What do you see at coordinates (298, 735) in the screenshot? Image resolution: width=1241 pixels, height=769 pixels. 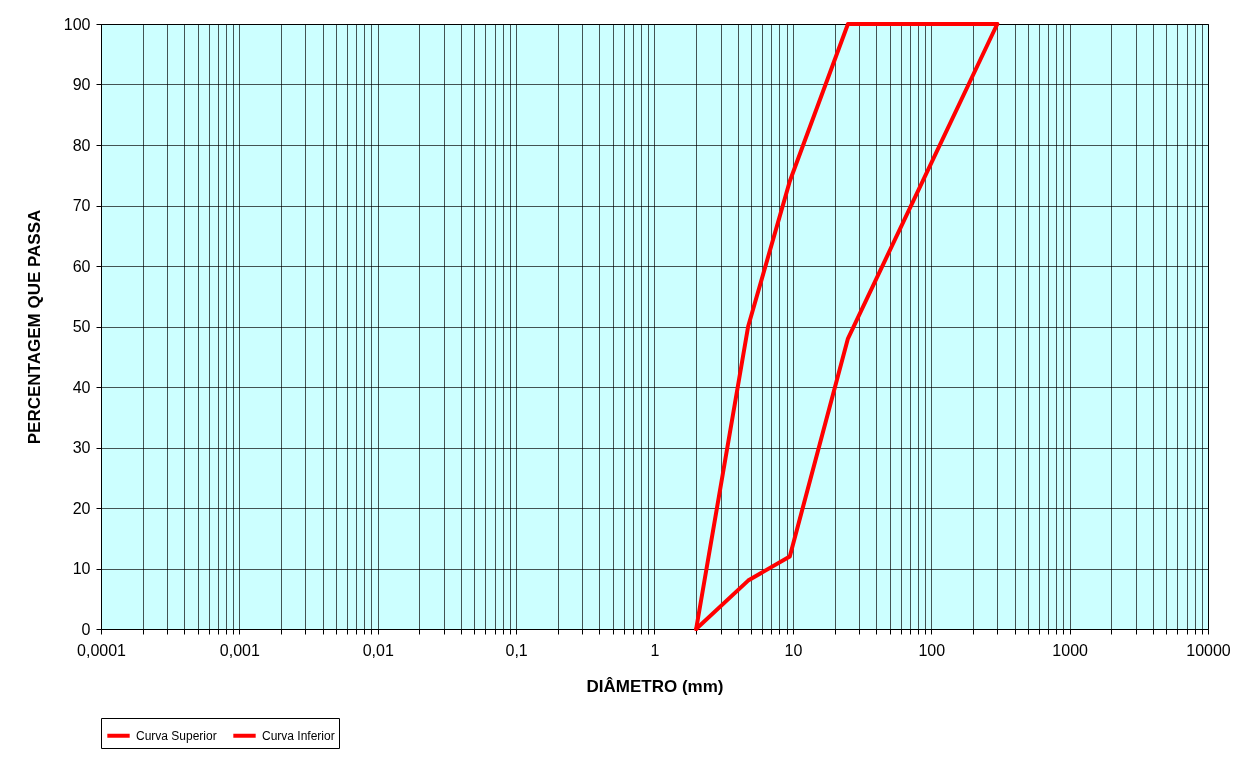 I see `legend-label: Curva Inferior` at bounding box center [298, 735].